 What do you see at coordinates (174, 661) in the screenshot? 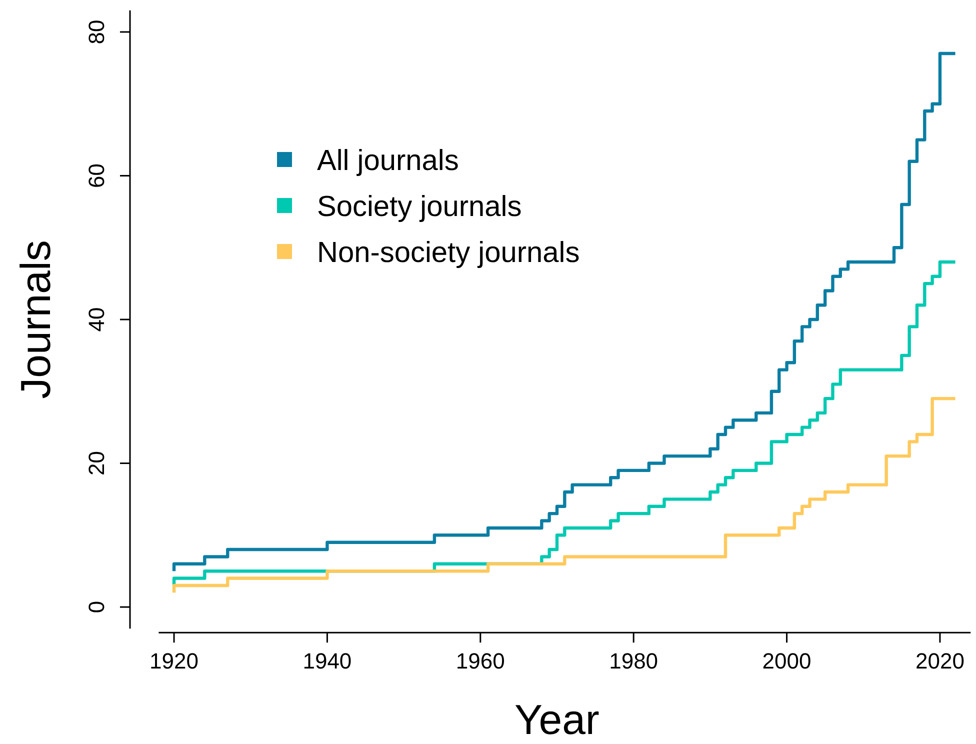
I see `x-tick-label: 1920` at bounding box center [174, 661].